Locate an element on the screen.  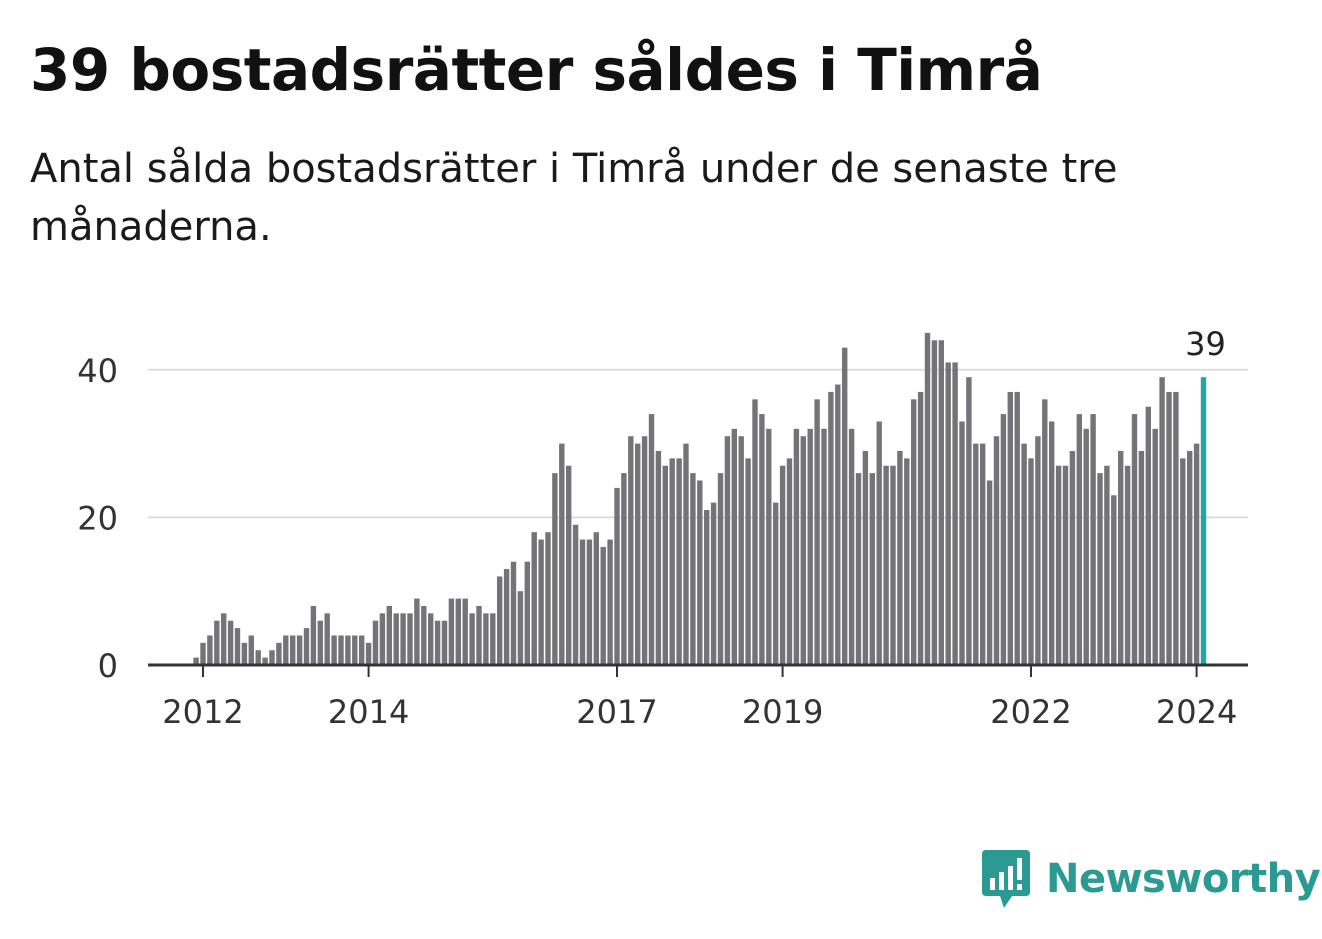
x-tick-label: 2014 is located at coordinates (368, 712).